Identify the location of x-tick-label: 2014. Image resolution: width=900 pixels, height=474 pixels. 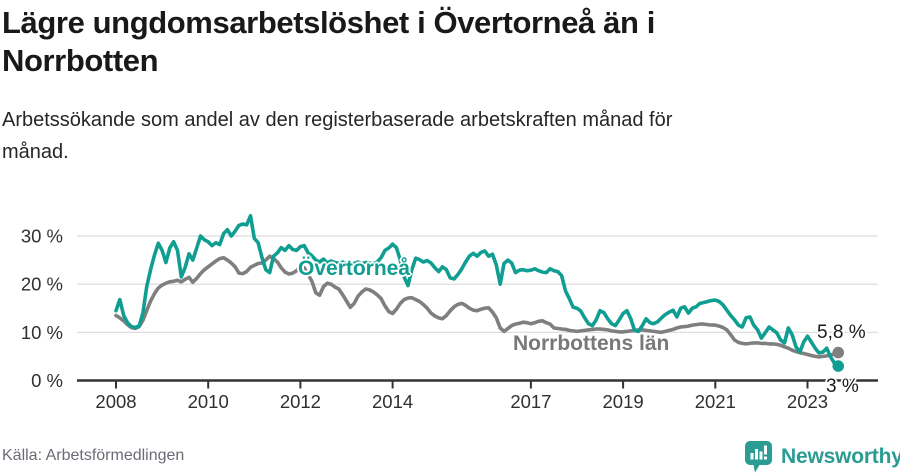
(392, 401).